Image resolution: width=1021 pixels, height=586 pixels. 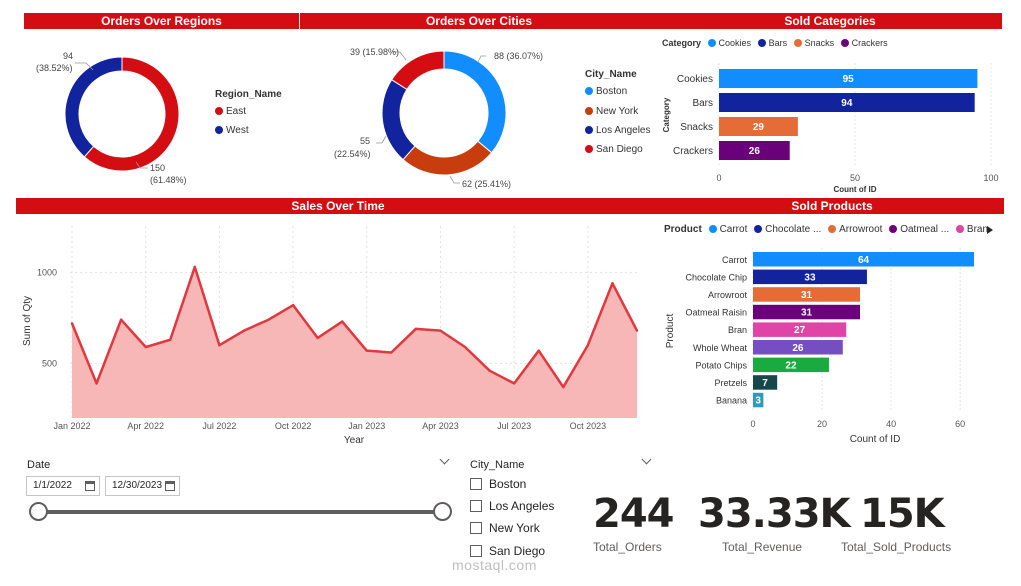 What do you see at coordinates (712, 229) in the screenshot?
I see `carrot-dot-icon` at bounding box center [712, 229].